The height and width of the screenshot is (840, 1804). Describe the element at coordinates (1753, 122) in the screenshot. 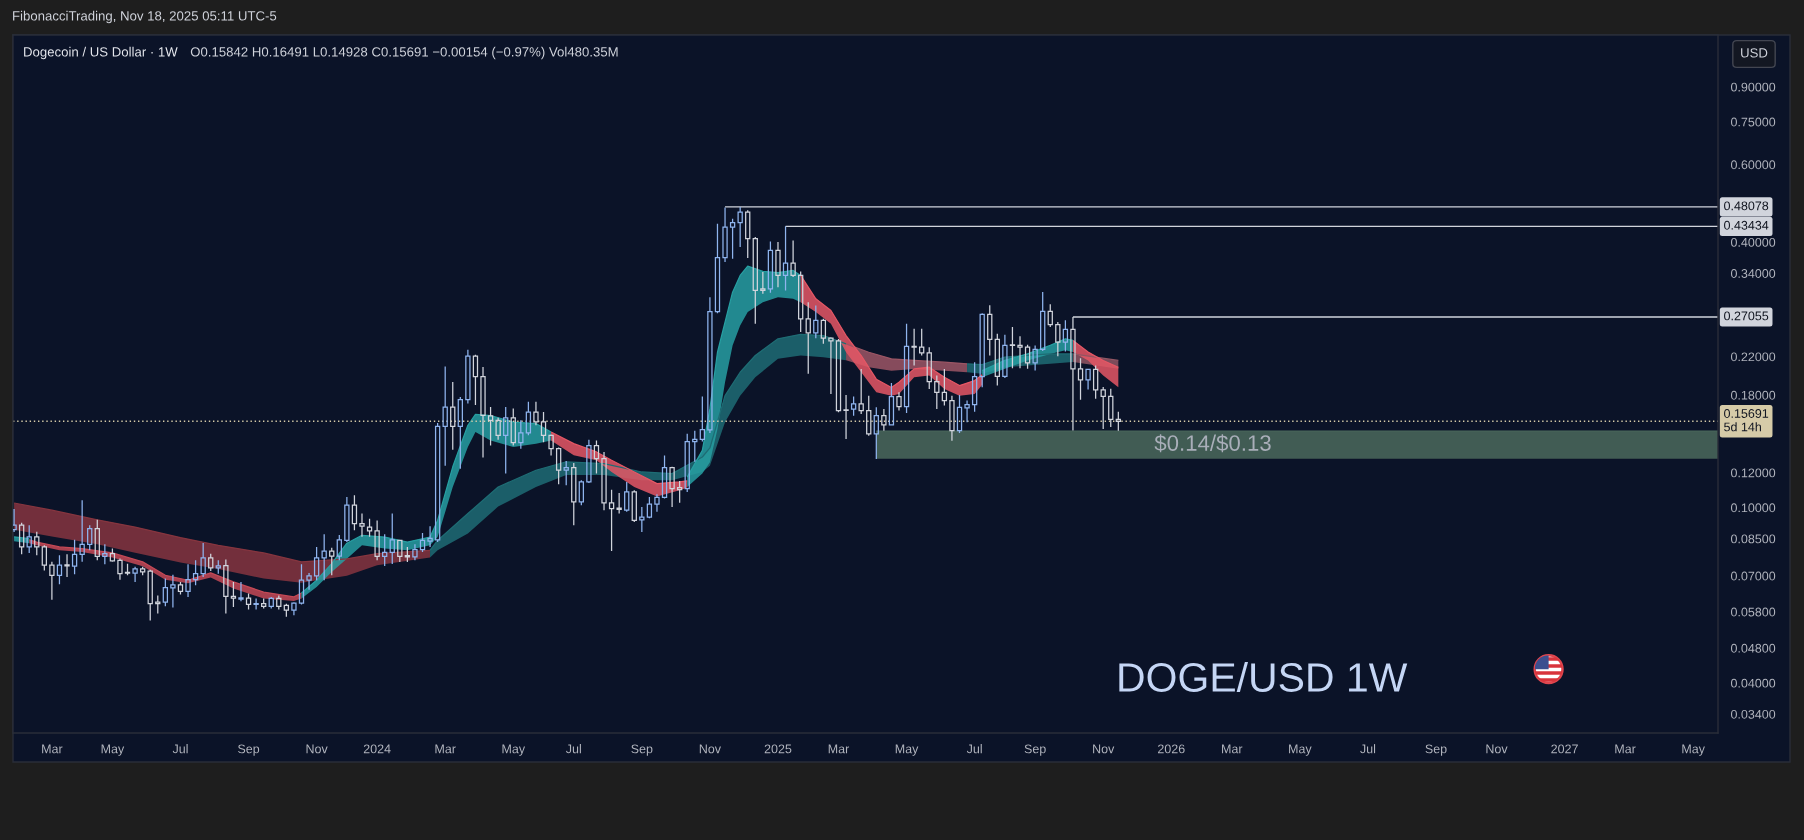

I see `y-tick-label: 0.75000` at that location.